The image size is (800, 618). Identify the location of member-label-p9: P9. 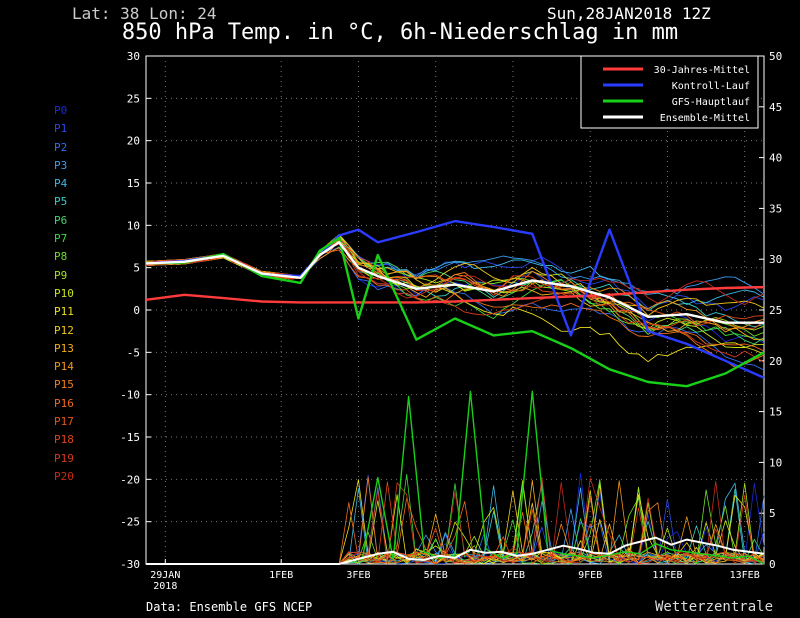
(61, 275).